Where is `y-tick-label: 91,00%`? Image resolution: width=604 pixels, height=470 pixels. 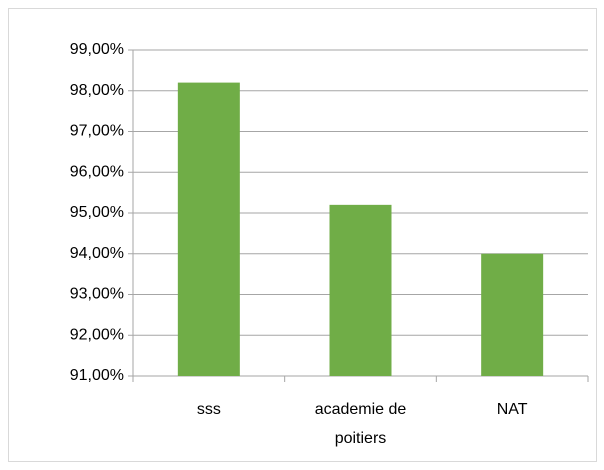 y-tick-label: 91,00% is located at coordinates (97, 375).